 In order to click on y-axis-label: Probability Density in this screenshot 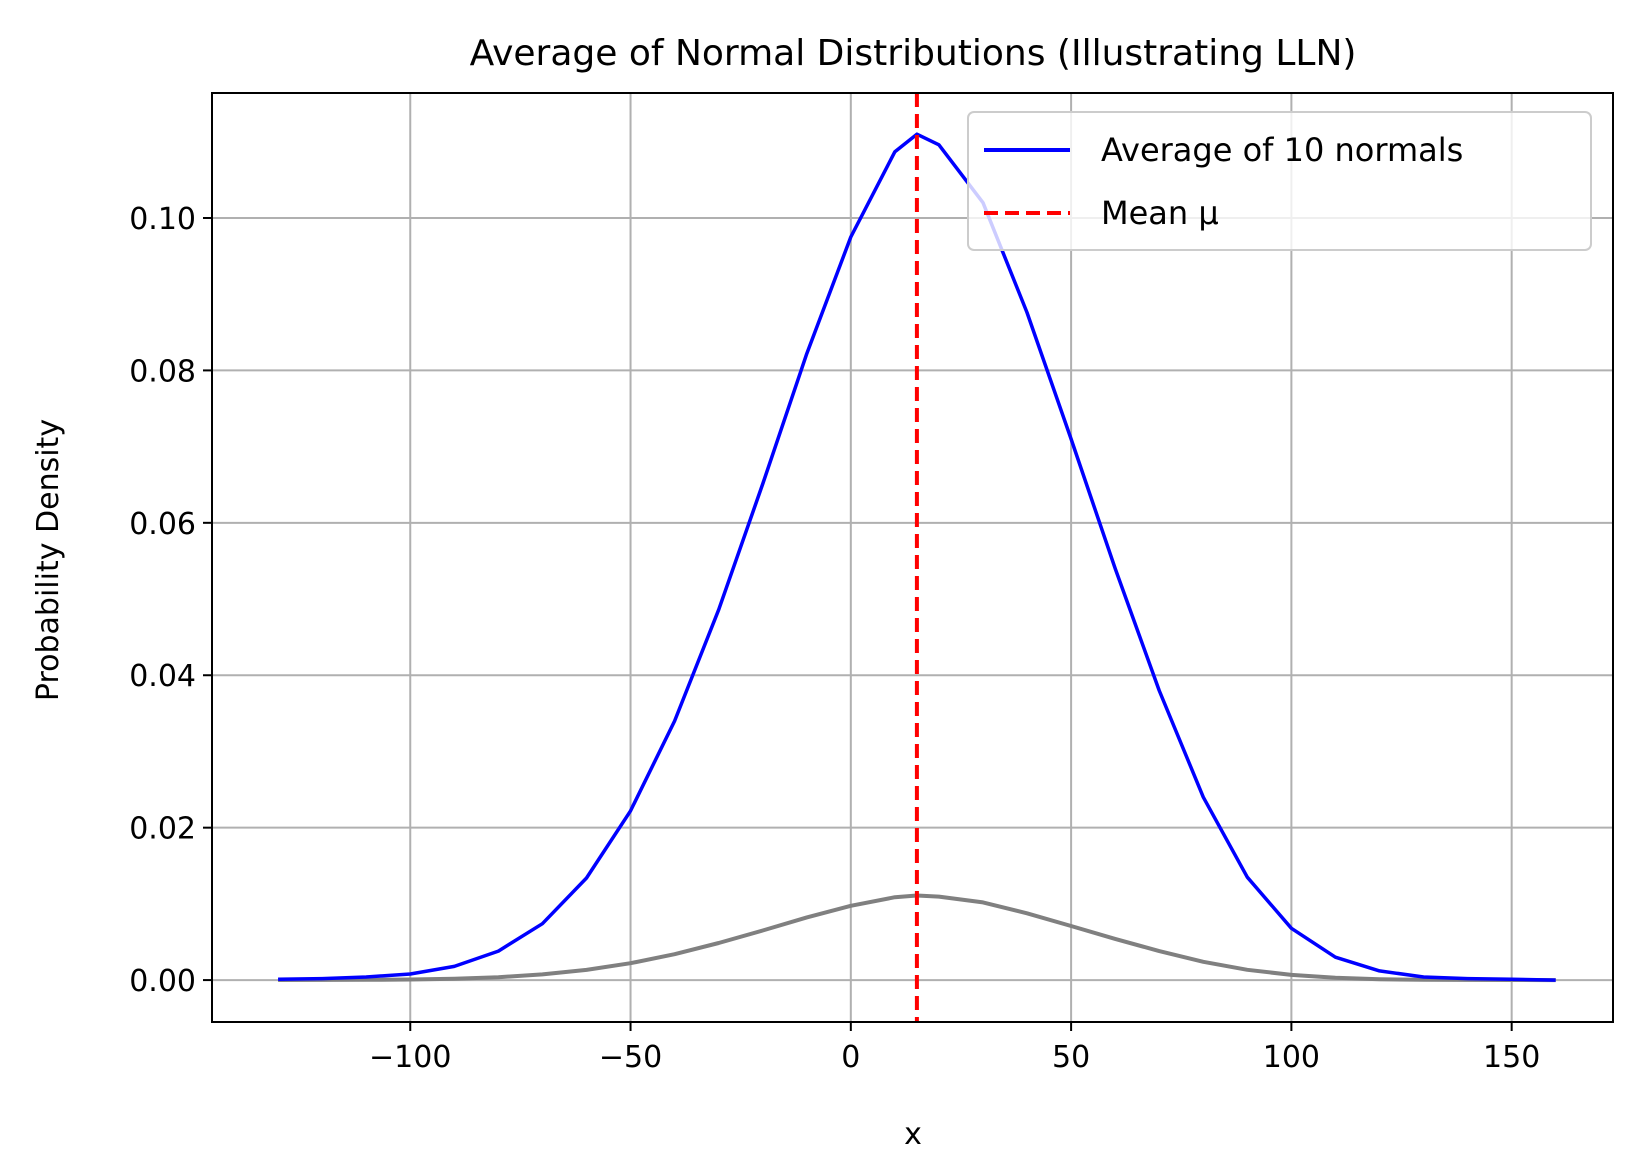, I will do `click(48, 560)`.